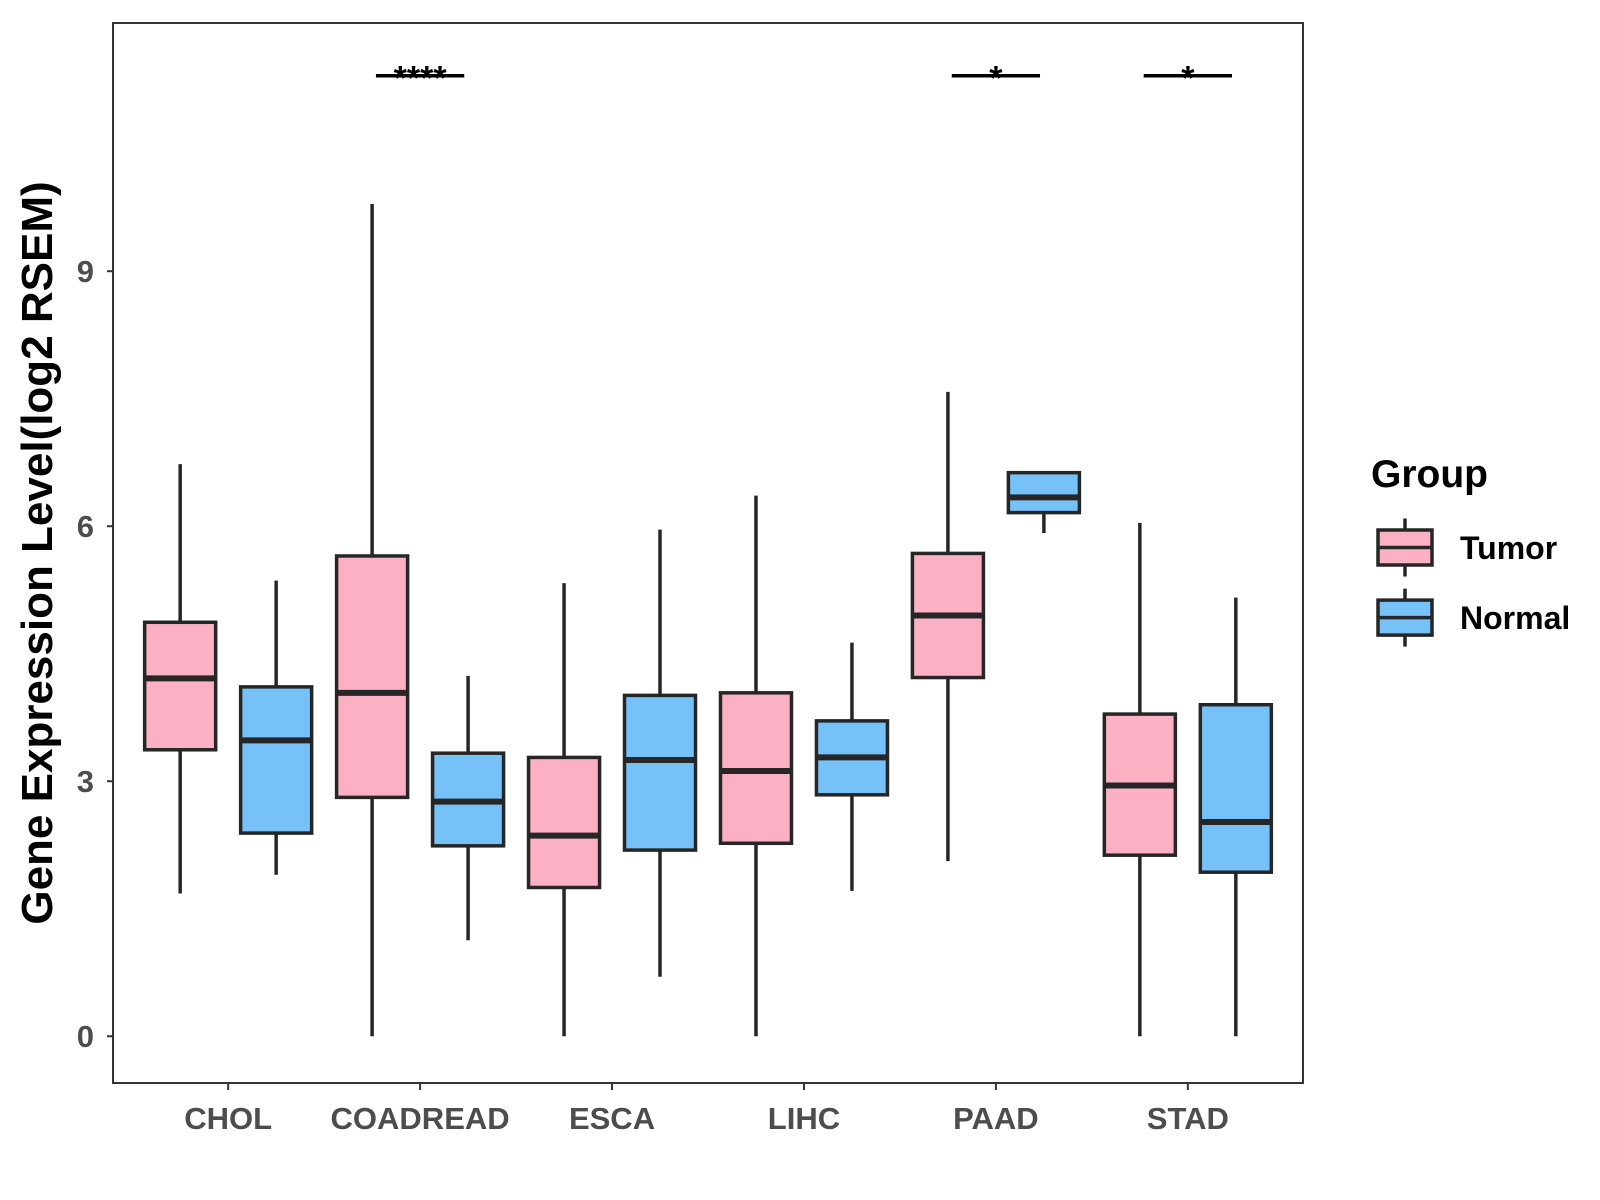 This screenshot has width=1600, height=1200. What do you see at coordinates (85, 271) in the screenshot?
I see `y-tick-label: 9` at bounding box center [85, 271].